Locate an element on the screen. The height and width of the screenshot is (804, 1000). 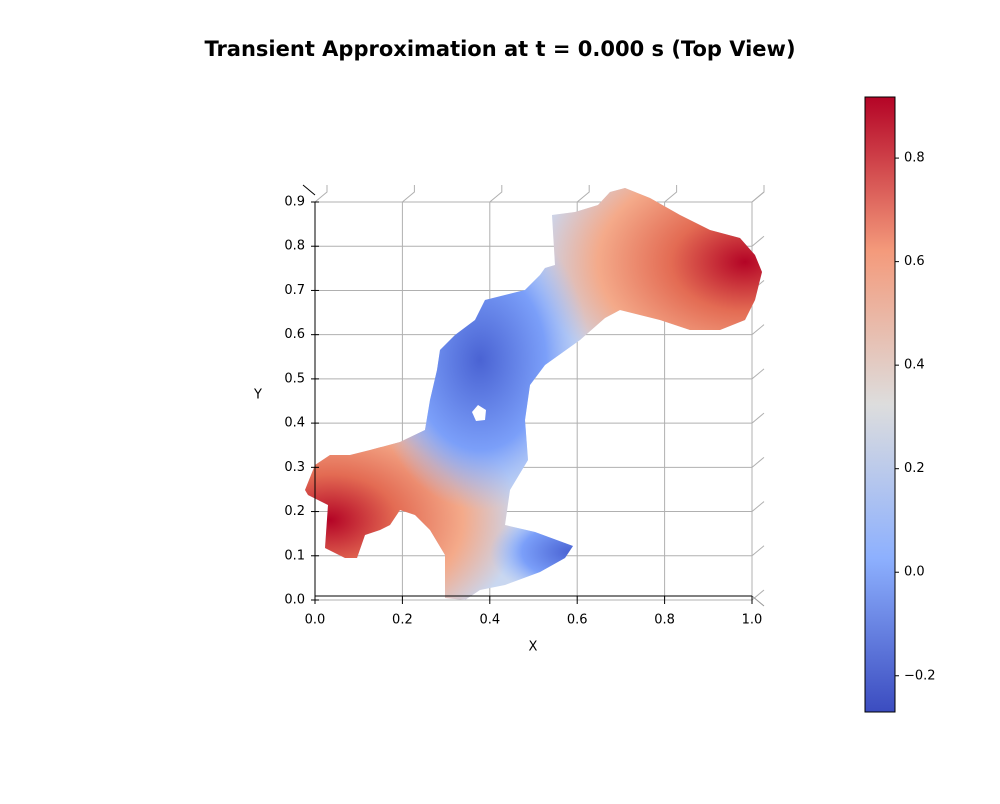
y-tick-label: 0.3 is located at coordinates (294, 467).